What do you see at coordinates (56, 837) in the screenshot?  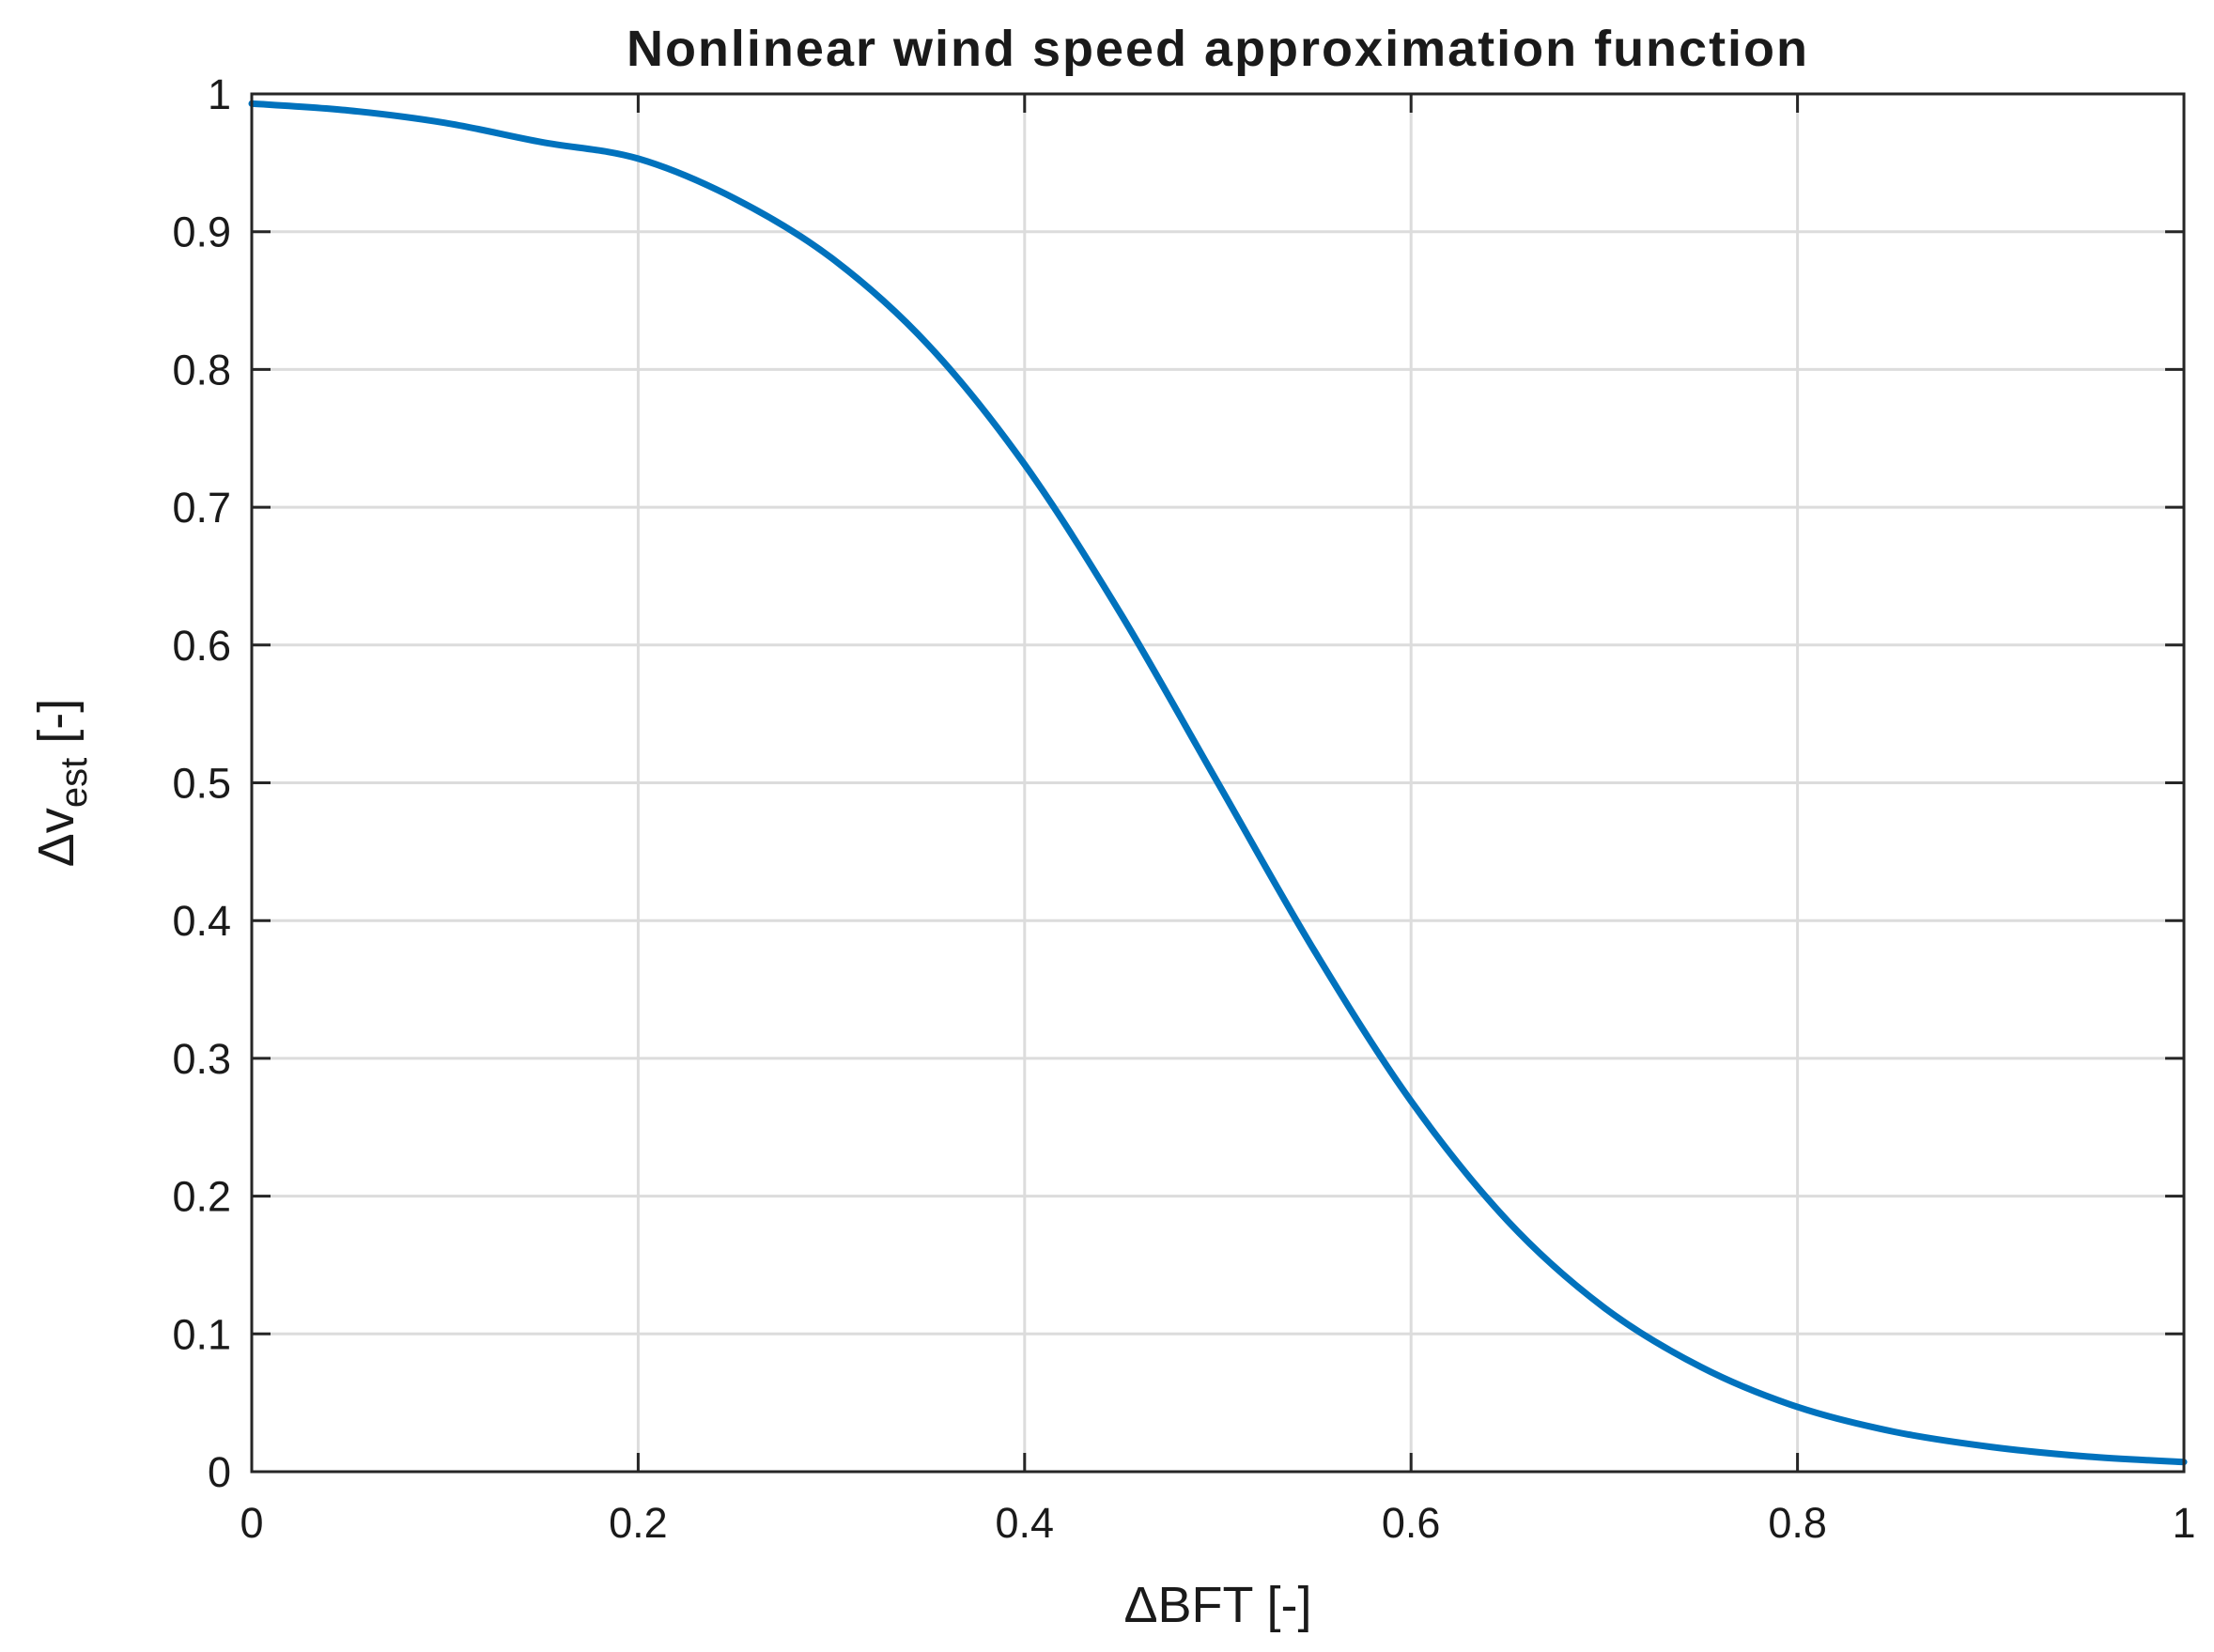 I see `y-axis-label-main: Δv` at bounding box center [56, 837].